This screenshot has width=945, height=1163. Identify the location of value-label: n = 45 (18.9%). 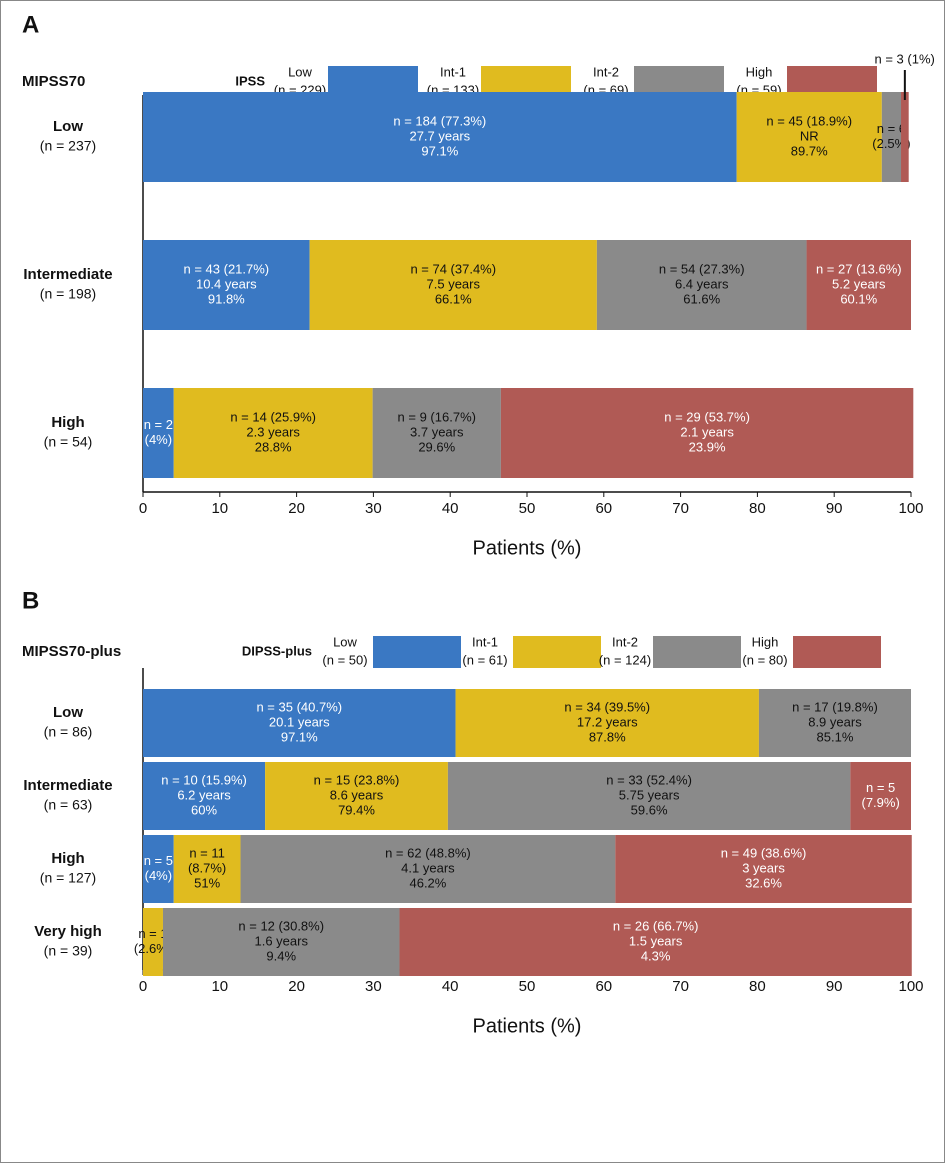
(809, 120).